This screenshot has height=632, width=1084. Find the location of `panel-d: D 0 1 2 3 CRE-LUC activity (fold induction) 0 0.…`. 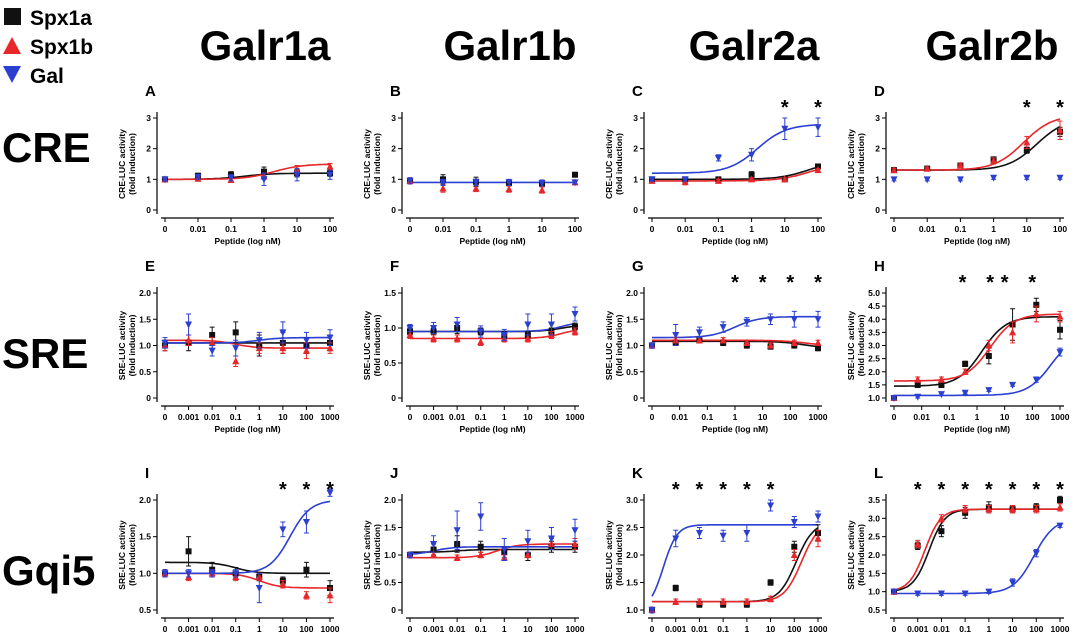

panel-d: D 0 1 2 3 CRE-LUC activity (fold induction) 0 0.… is located at coordinates (956, 164).